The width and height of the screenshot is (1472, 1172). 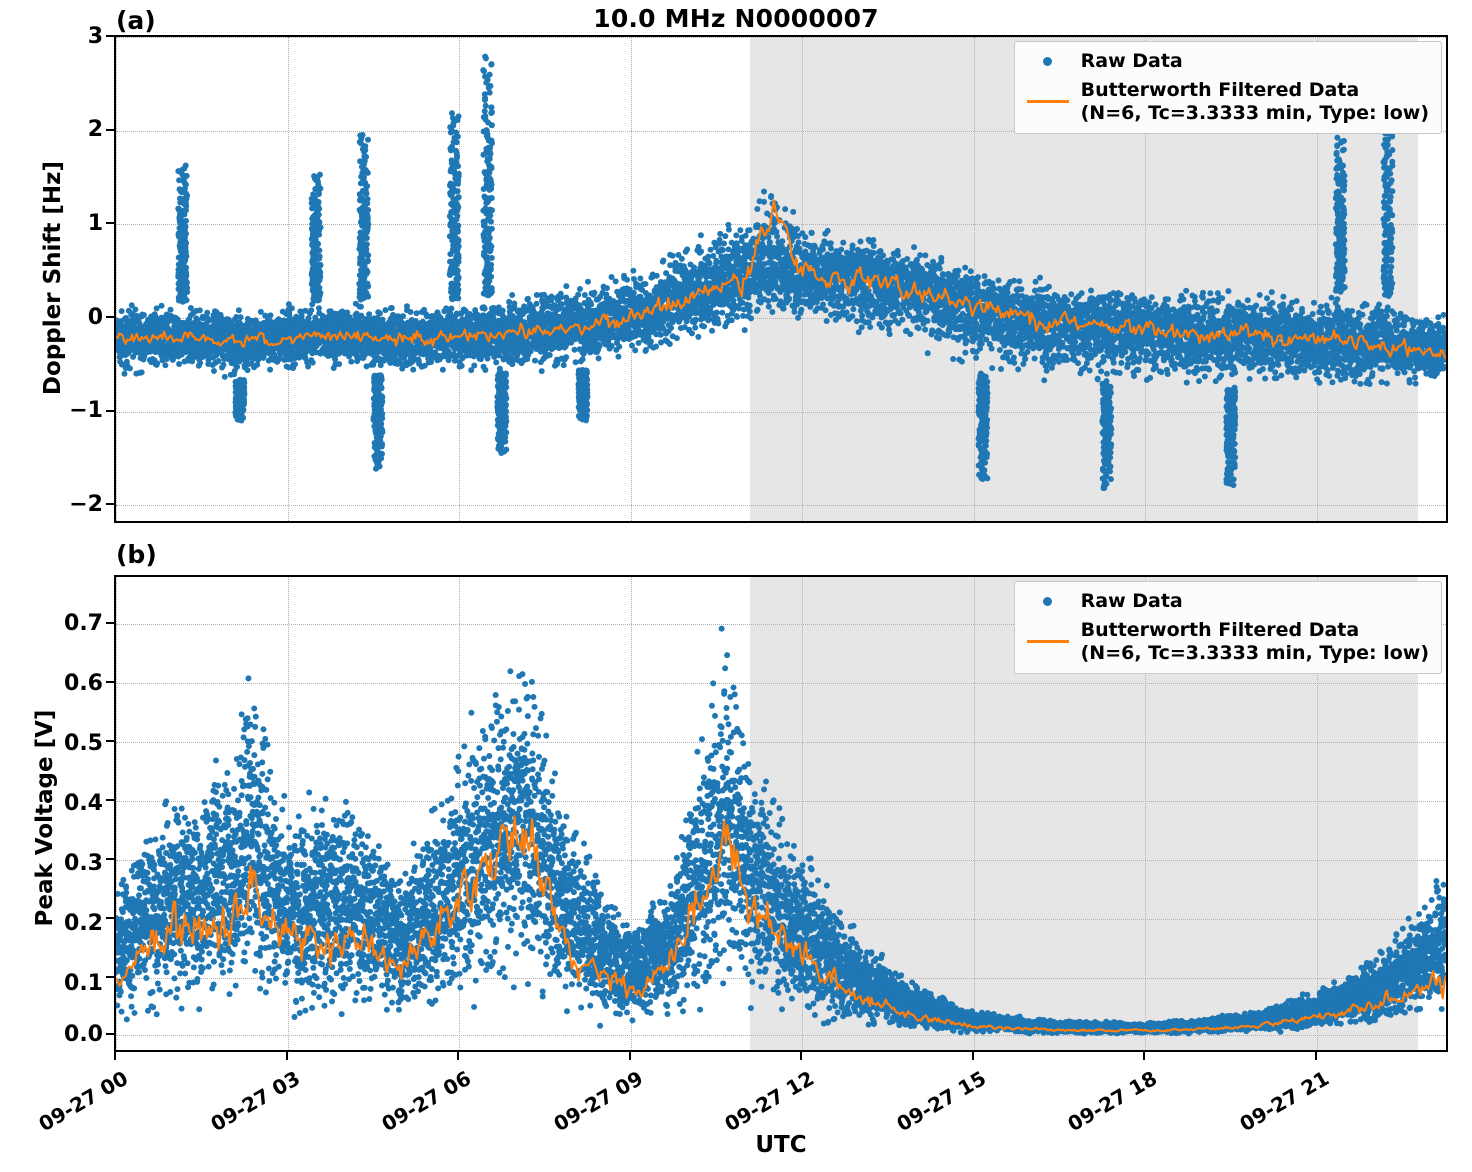 What do you see at coordinates (136, 554) in the screenshot?
I see `panel-b-tag: (b)` at bounding box center [136, 554].